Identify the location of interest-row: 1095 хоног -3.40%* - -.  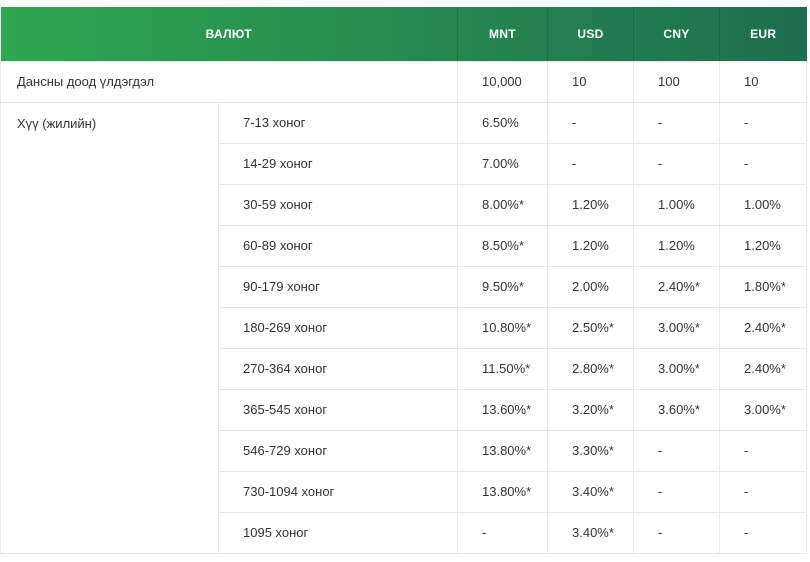
(404, 532).